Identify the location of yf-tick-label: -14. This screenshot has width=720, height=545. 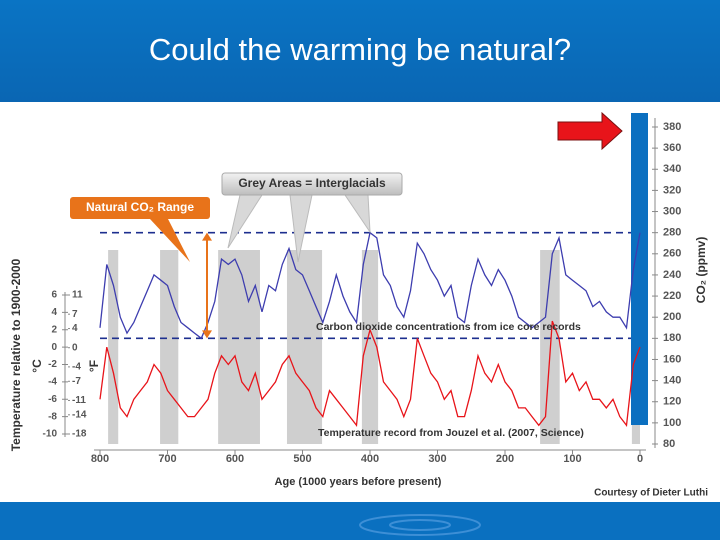
(79, 414).